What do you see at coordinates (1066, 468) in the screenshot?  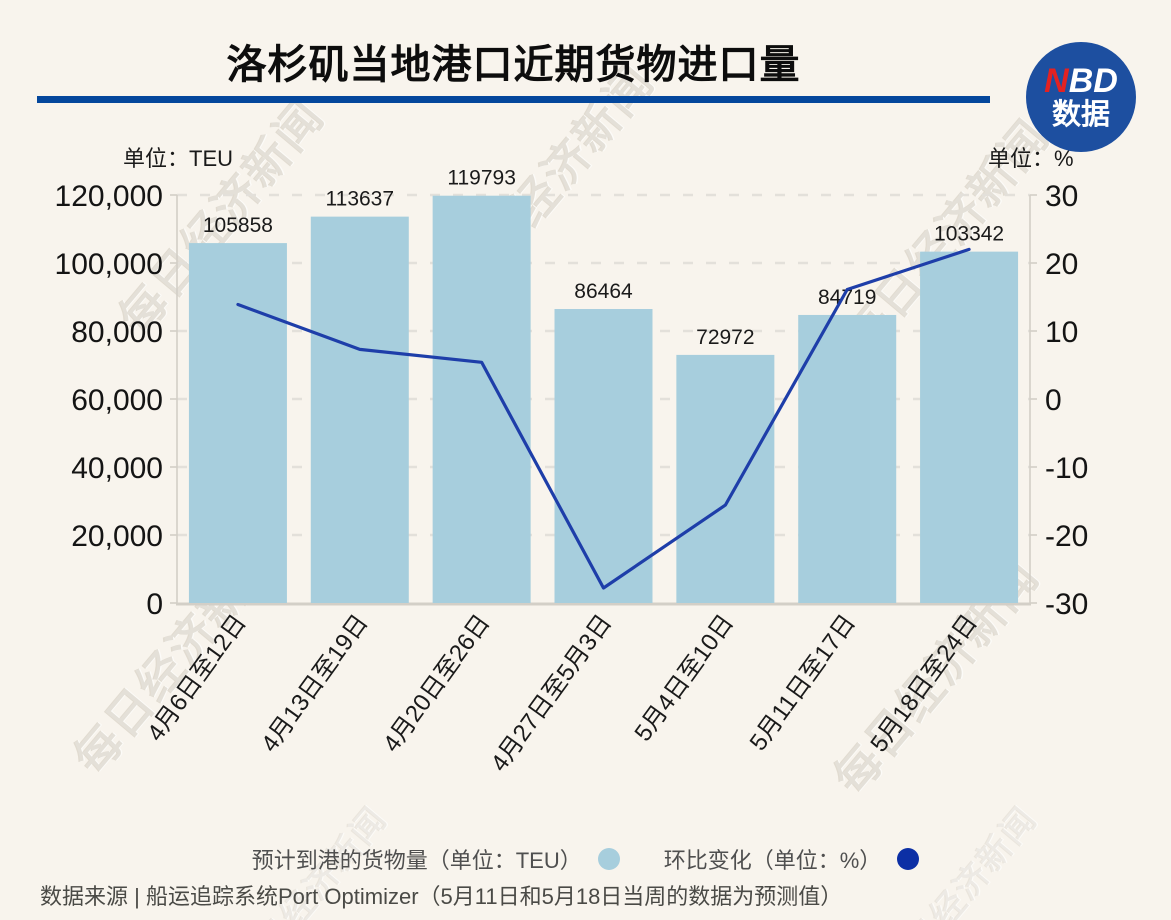 I see `right-axis-tick-label: -10` at bounding box center [1066, 468].